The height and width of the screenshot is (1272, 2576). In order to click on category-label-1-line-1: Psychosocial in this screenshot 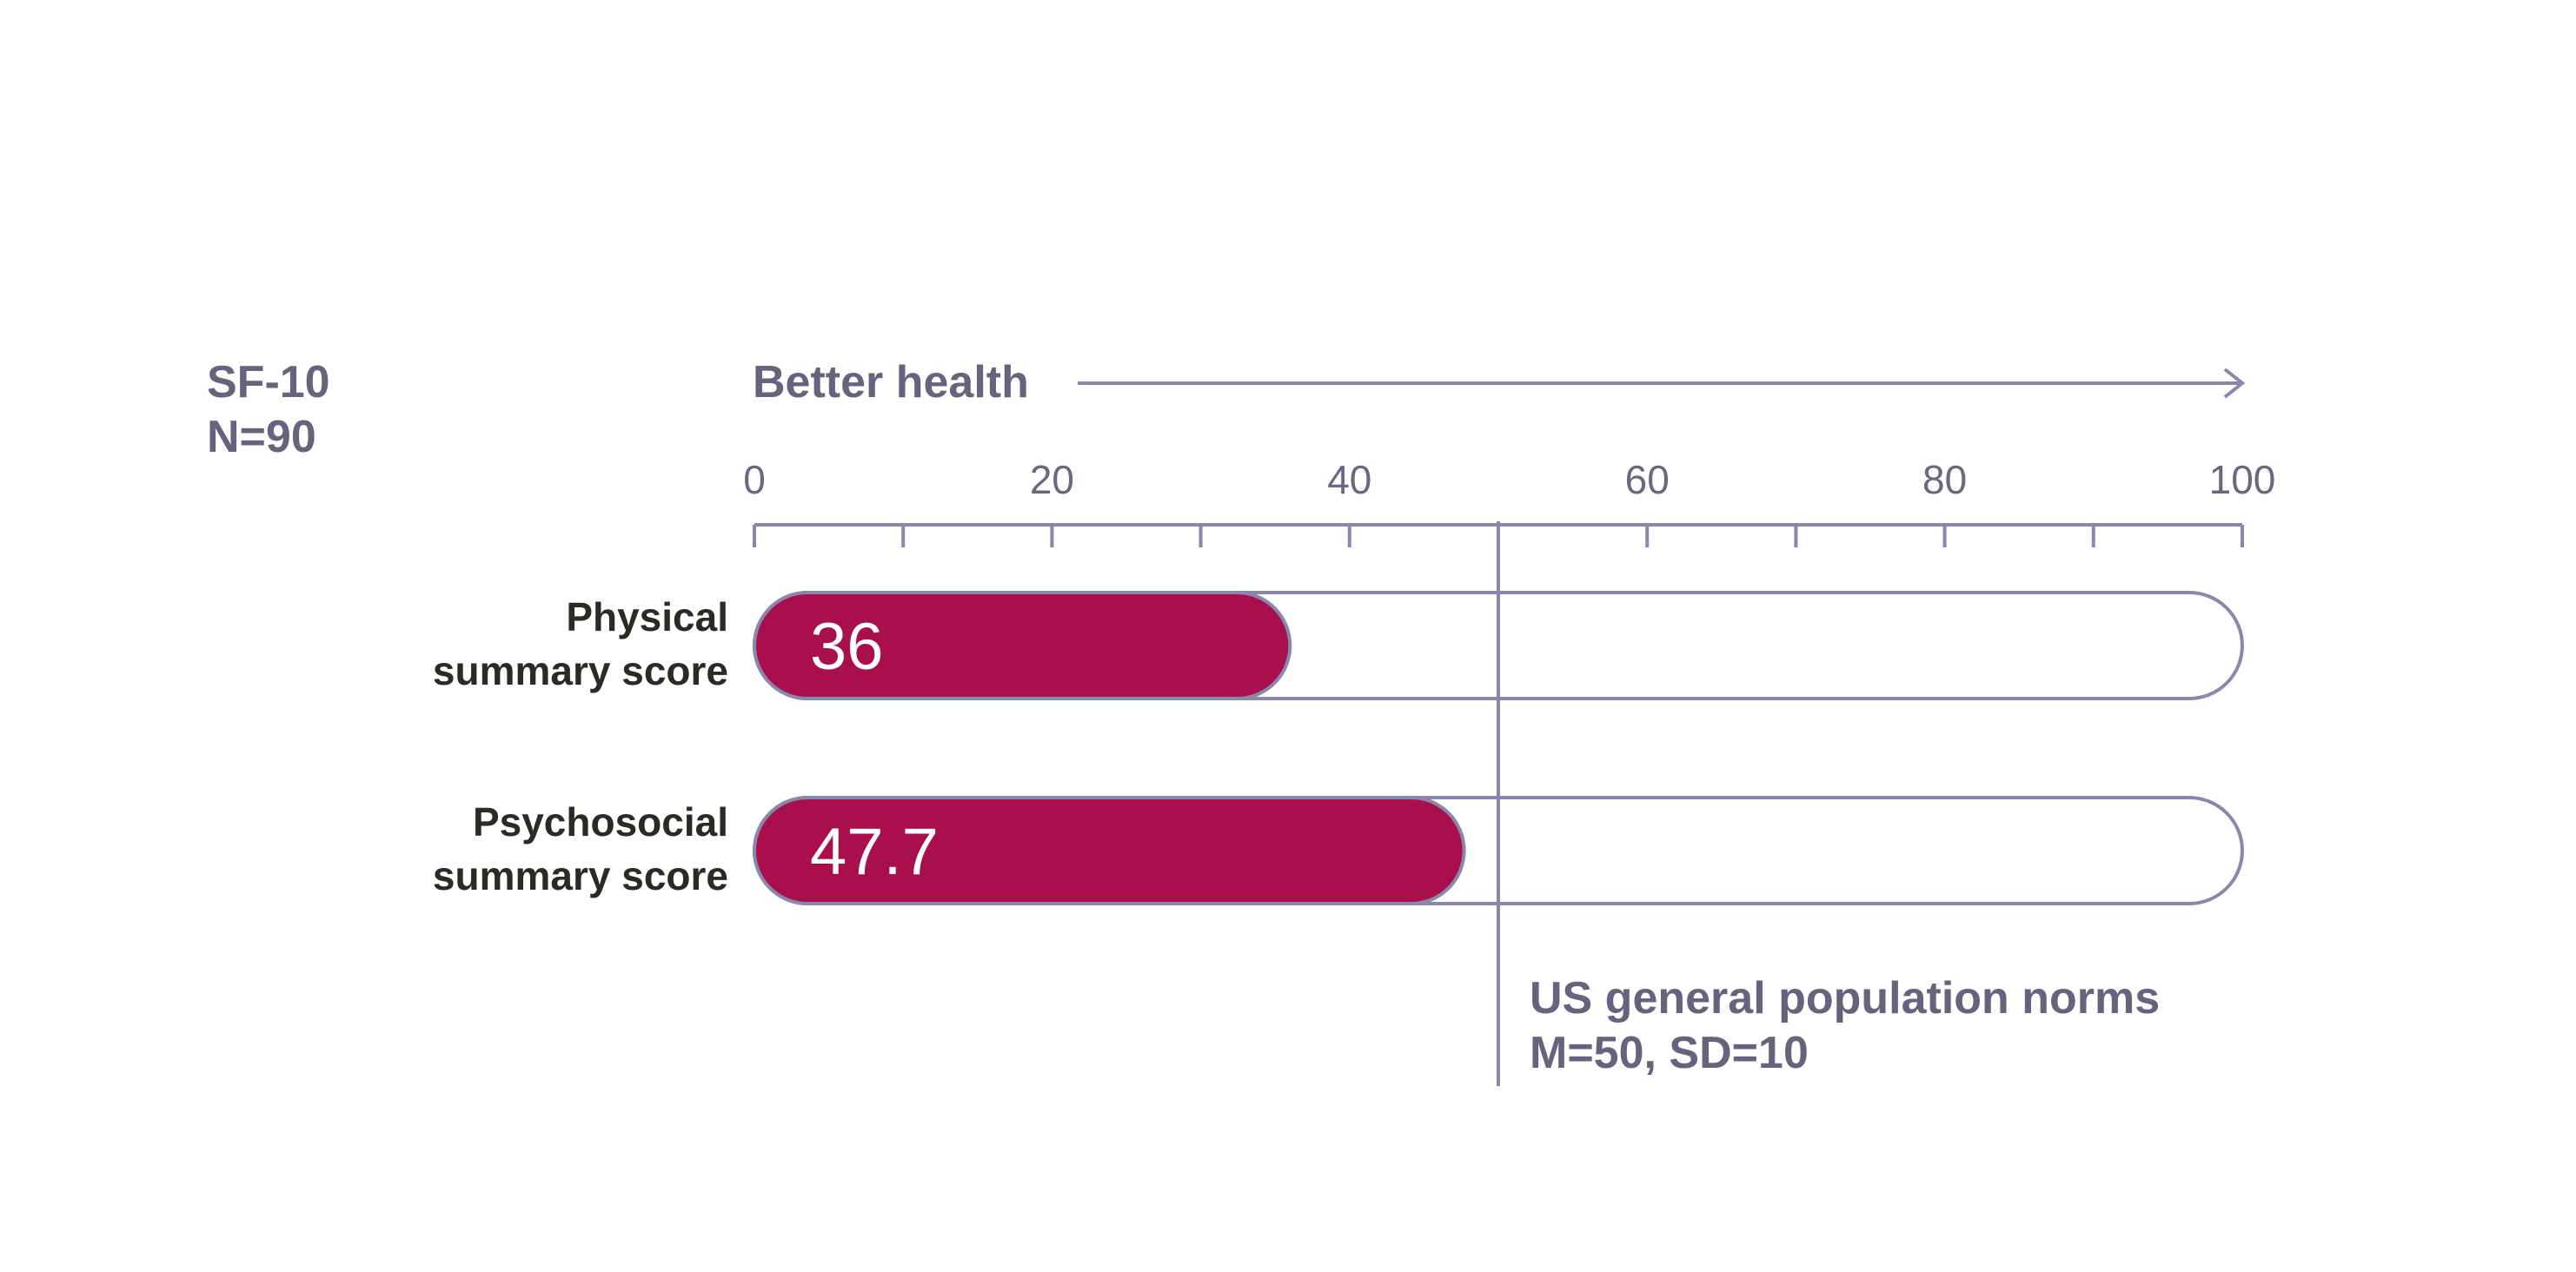, I will do `click(600, 822)`.